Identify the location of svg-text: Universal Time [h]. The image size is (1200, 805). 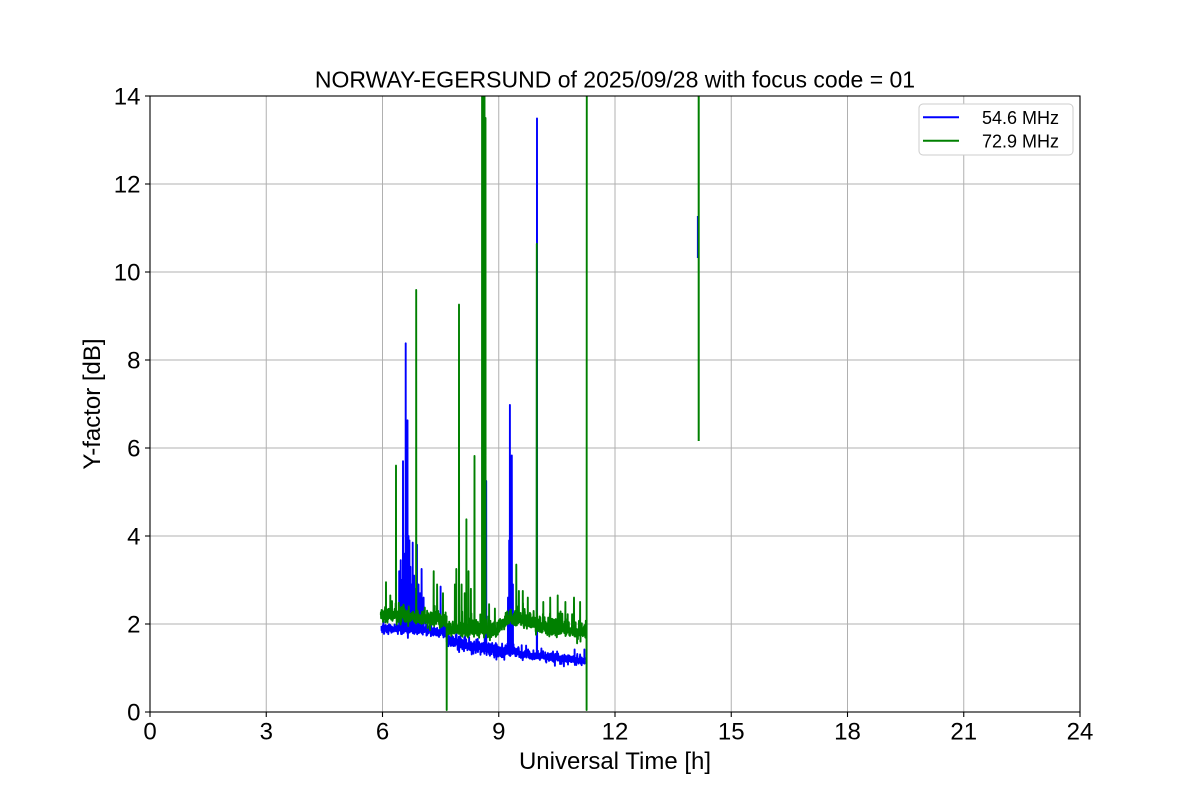
(615, 761).